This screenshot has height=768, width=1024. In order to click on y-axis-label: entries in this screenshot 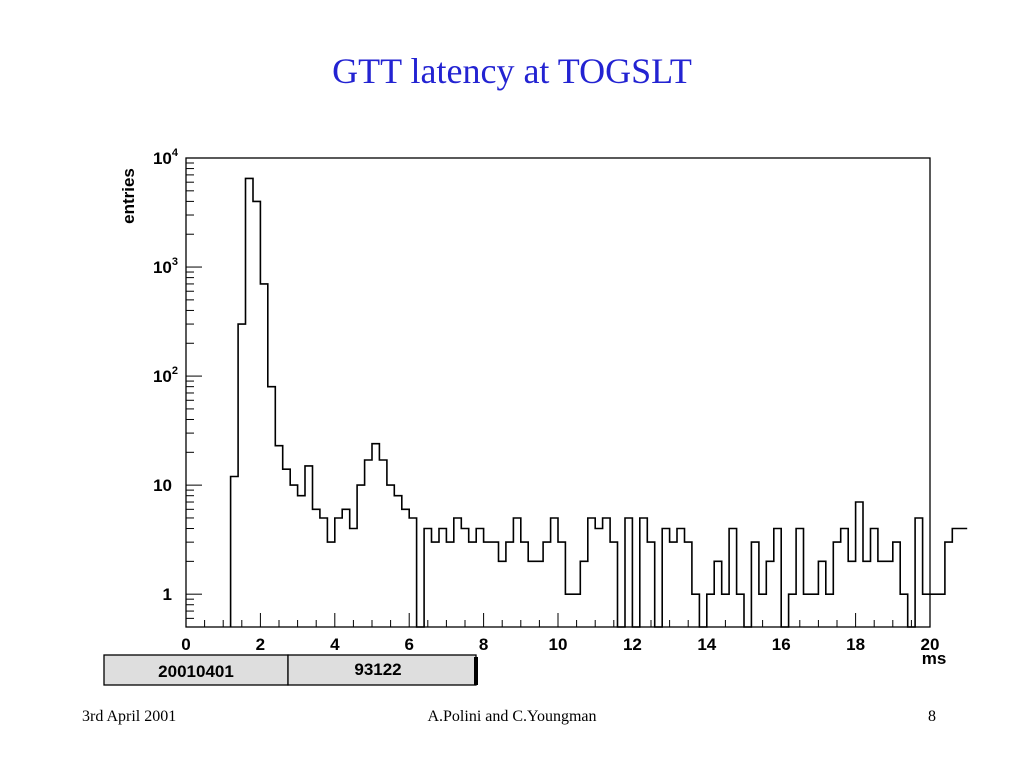, I will do `click(128, 196)`.